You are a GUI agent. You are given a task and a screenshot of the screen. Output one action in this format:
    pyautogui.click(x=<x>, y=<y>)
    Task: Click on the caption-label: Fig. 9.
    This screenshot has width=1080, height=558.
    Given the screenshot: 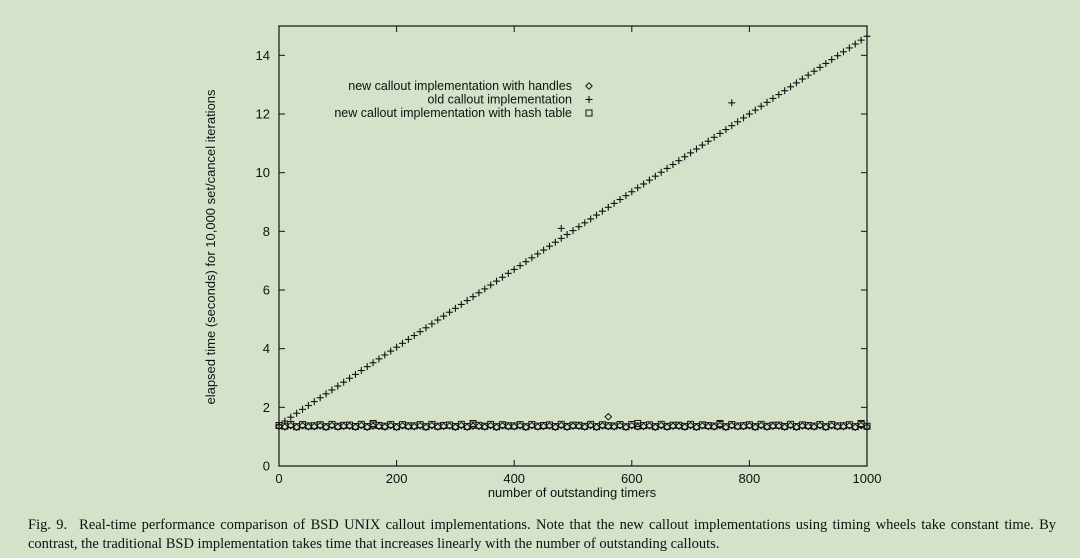 What is the action you would take?
    pyautogui.click(x=48, y=525)
    